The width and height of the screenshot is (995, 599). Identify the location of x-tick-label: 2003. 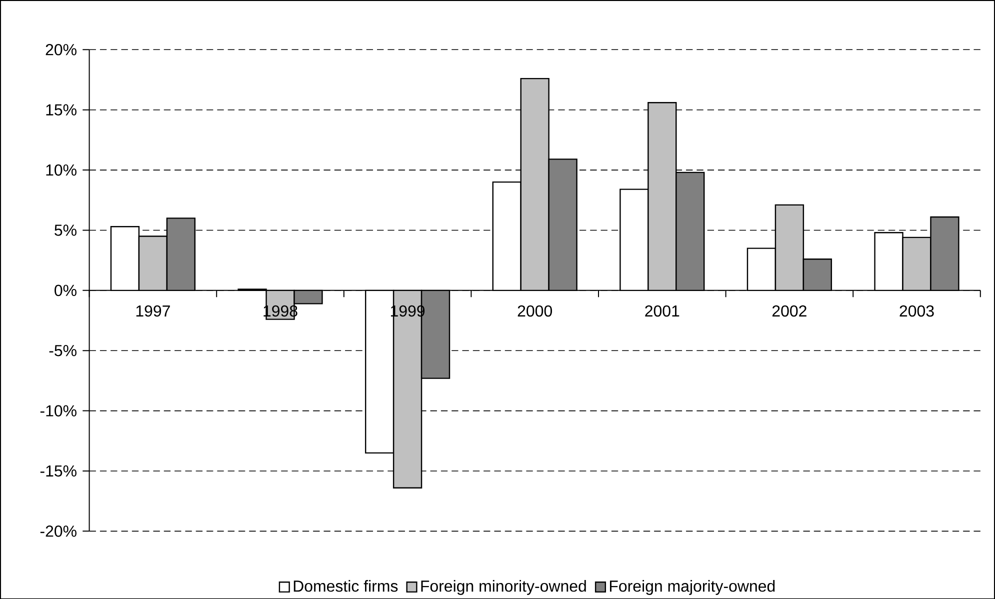
(917, 310).